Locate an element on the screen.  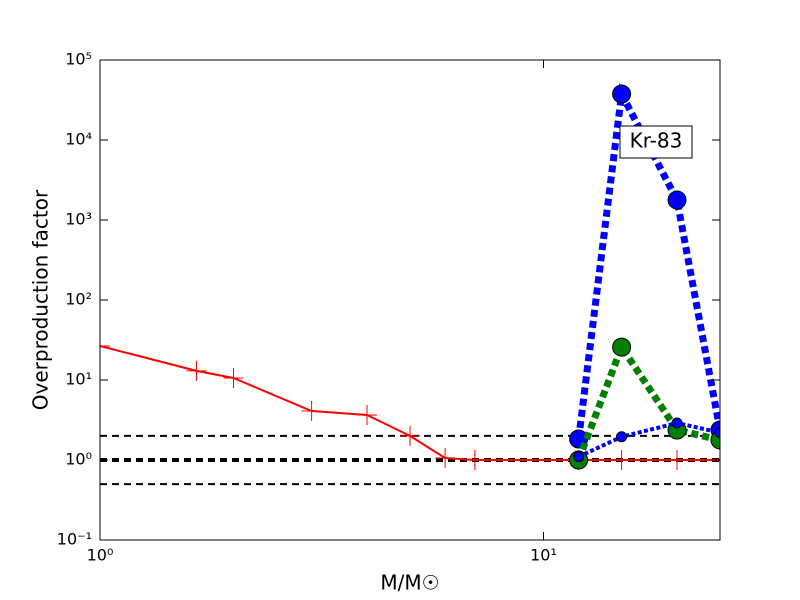
x-tick-label: 10⁰ is located at coordinates (100, 555).